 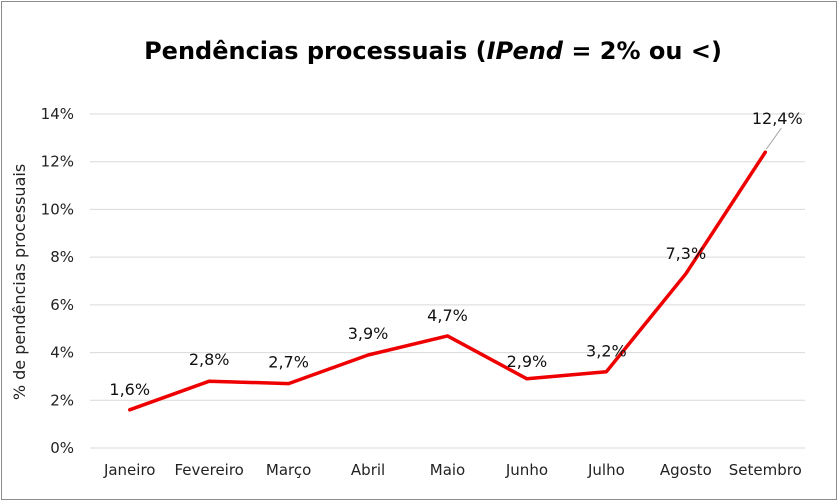 What do you see at coordinates (686, 253) in the screenshot?
I see `data-label: 7,3%` at bounding box center [686, 253].